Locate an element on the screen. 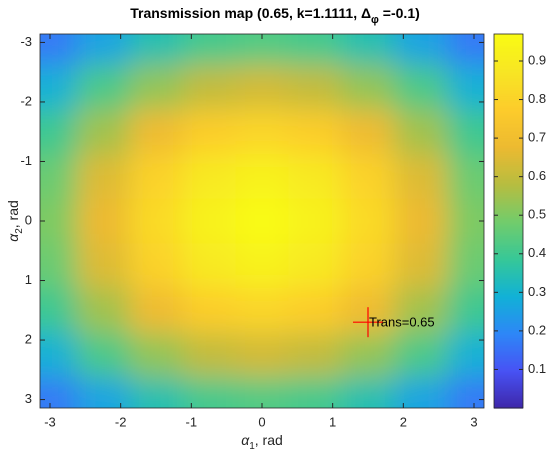 The height and width of the screenshot is (473, 550). x-tick-label: 2 is located at coordinates (403, 421).